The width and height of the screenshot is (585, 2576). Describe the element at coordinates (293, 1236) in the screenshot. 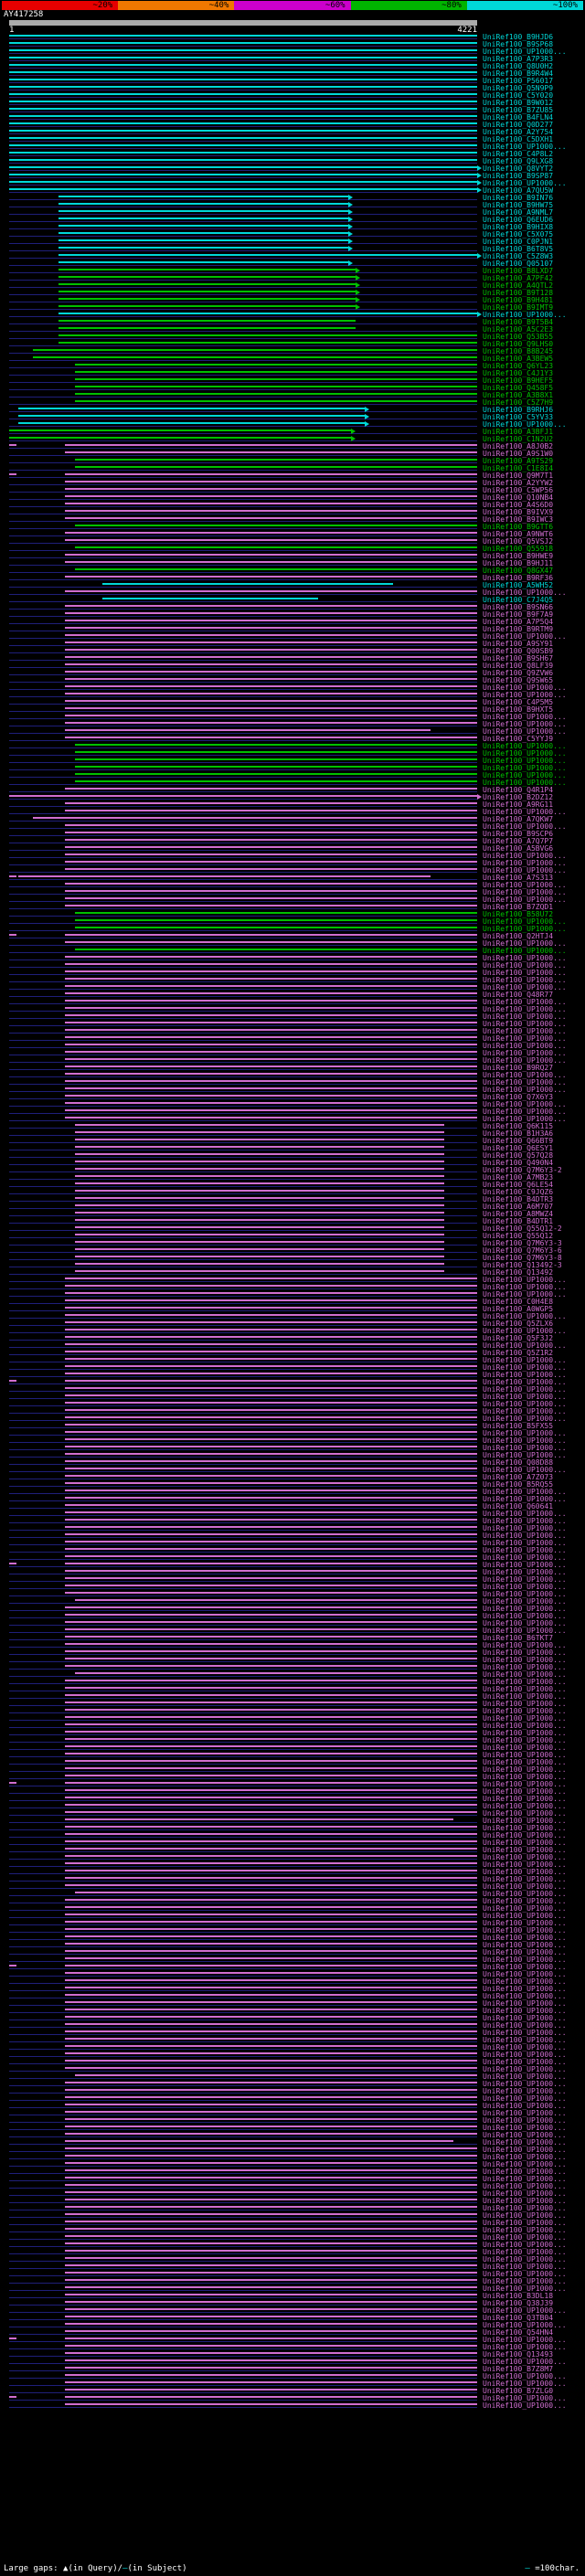

I see `hit-row: UniRef100_Q55Q12` at that location.